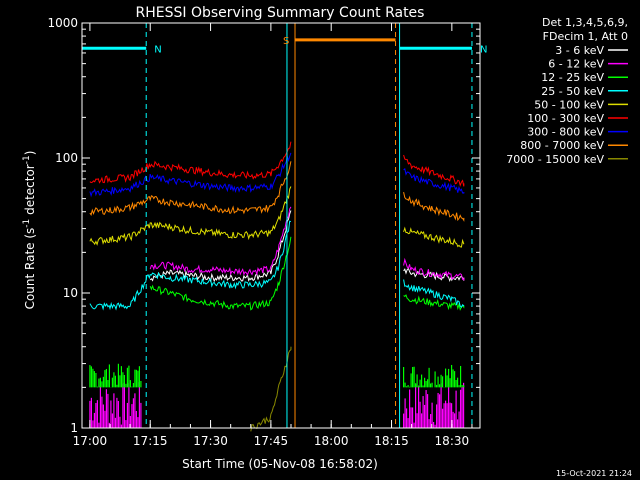  What do you see at coordinates (277, 175) in the screenshot?
I see `series-line-300-800-kev` at bounding box center [277, 175].